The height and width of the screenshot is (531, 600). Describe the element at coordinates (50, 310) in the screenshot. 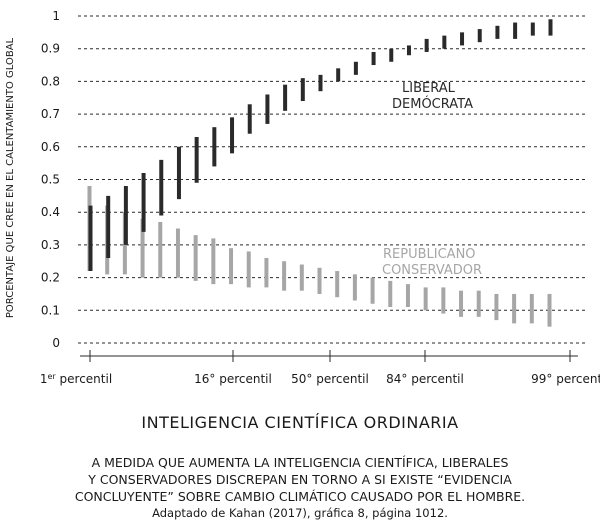

I see `y-tick-label: 0.1` at that location.